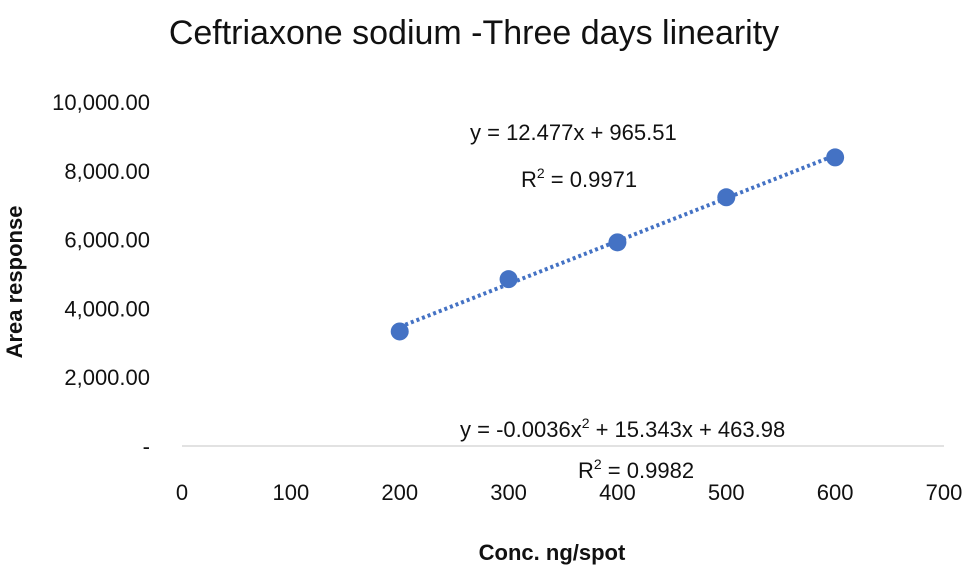 The height and width of the screenshot is (574, 969). What do you see at coordinates (107, 171) in the screenshot?
I see `y-tick-label: 8,000.00` at bounding box center [107, 171].